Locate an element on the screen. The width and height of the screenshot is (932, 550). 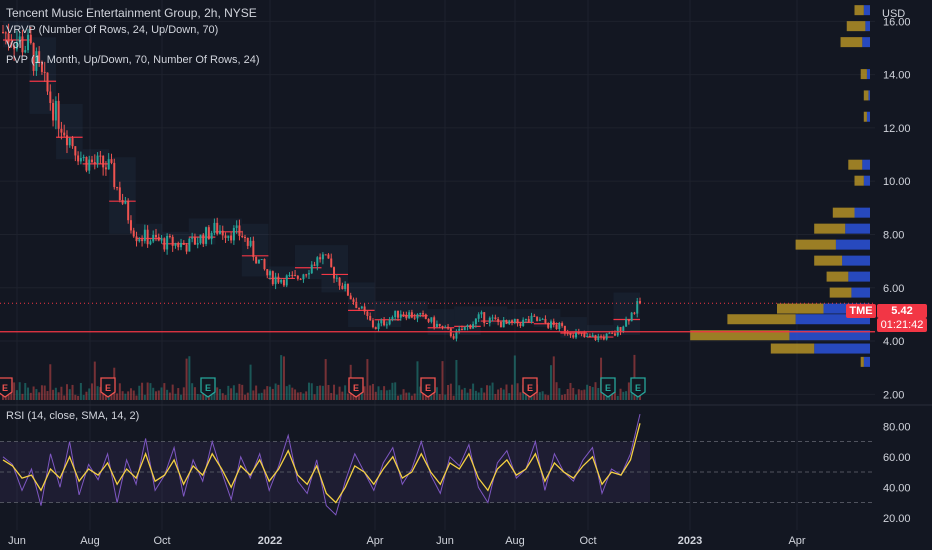
volume-bars is located at coordinates (321, 377).